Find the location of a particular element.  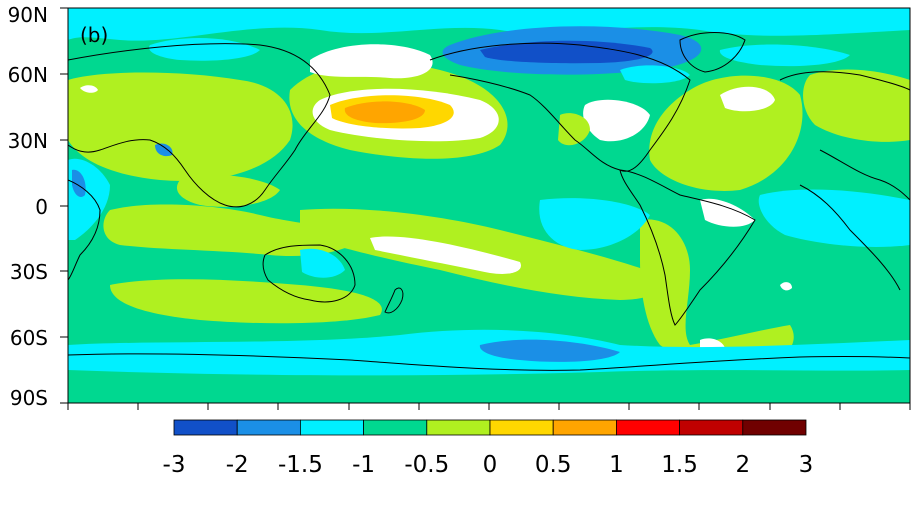

npac-orange is located at coordinates (384, 112).